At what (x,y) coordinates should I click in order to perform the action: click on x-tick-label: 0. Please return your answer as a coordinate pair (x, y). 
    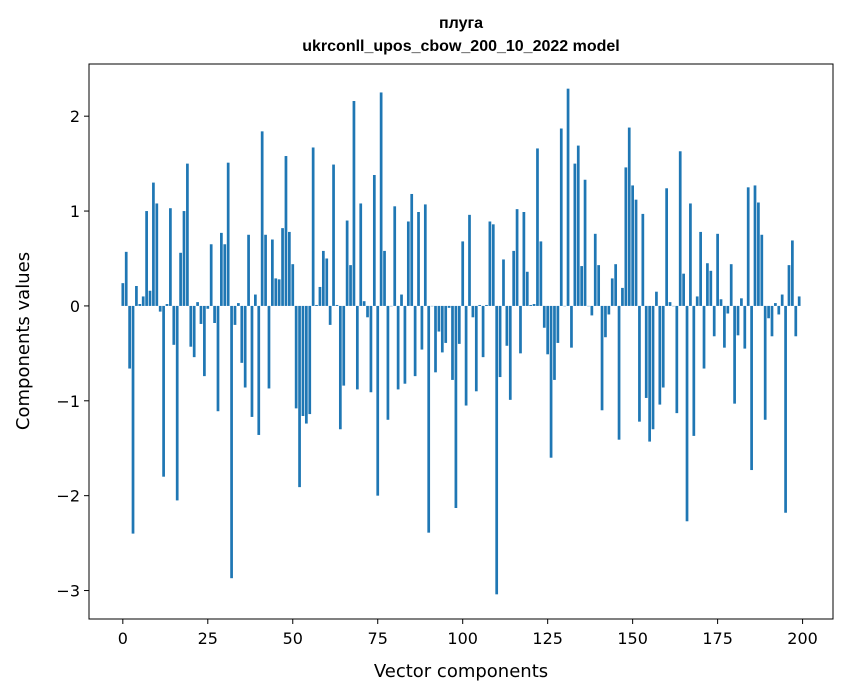
    Looking at the image, I should click on (123, 638).